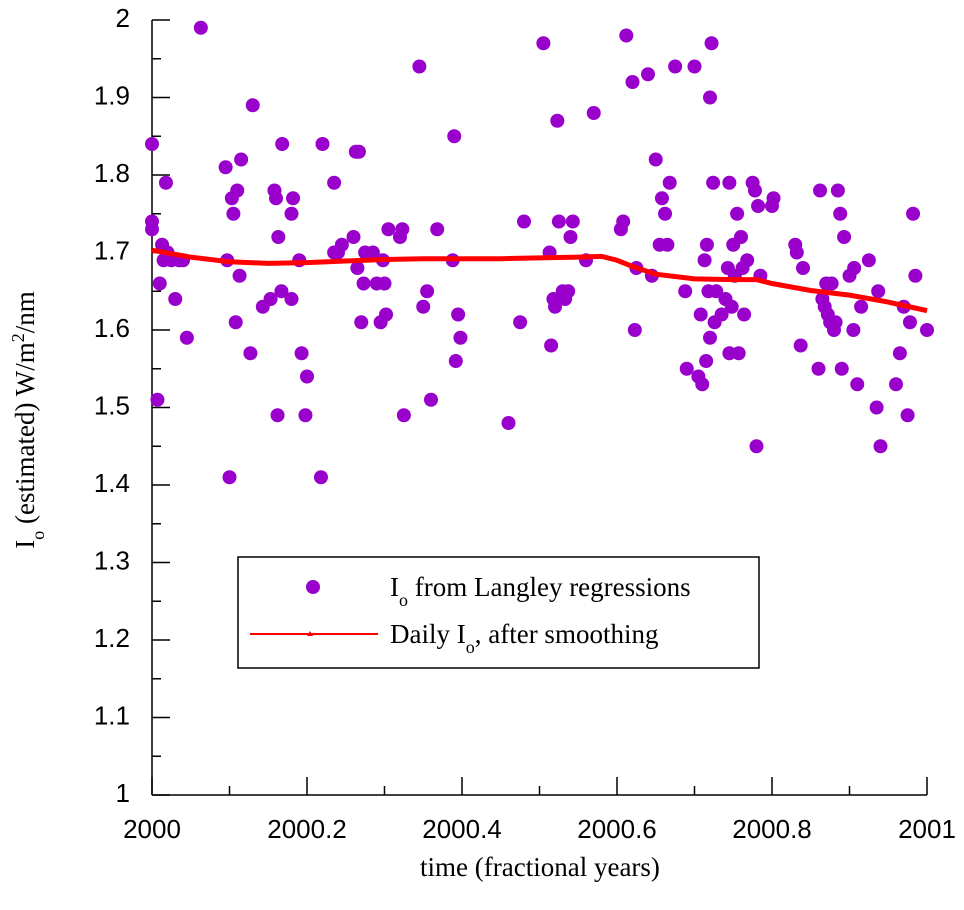 This screenshot has width=964, height=910. What do you see at coordinates (617, 829) in the screenshot?
I see `x-tick-label: 2000.6` at bounding box center [617, 829].